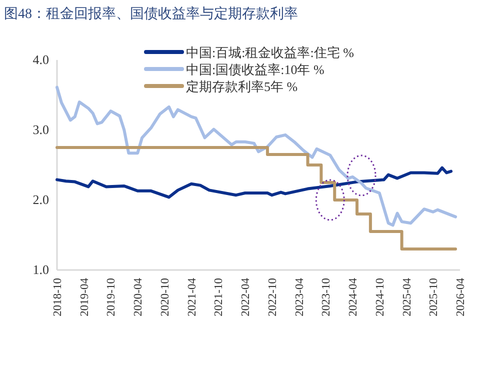 The width and height of the screenshot is (491, 383). I want to click on x-tick-label: 2024-04, so click(354, 297).